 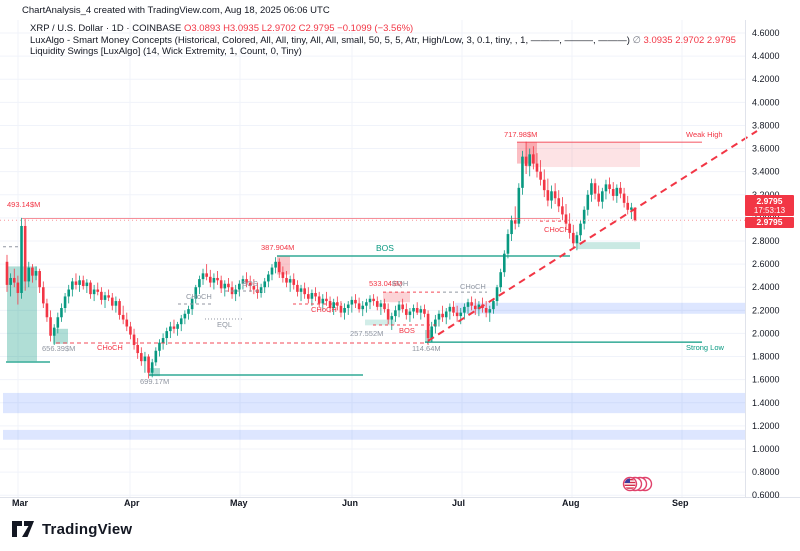 What do you see at coordinates (766, 241) in the screenshot?
I see `y-axis-tick: 2.8000` at bounding box center [766, 241].